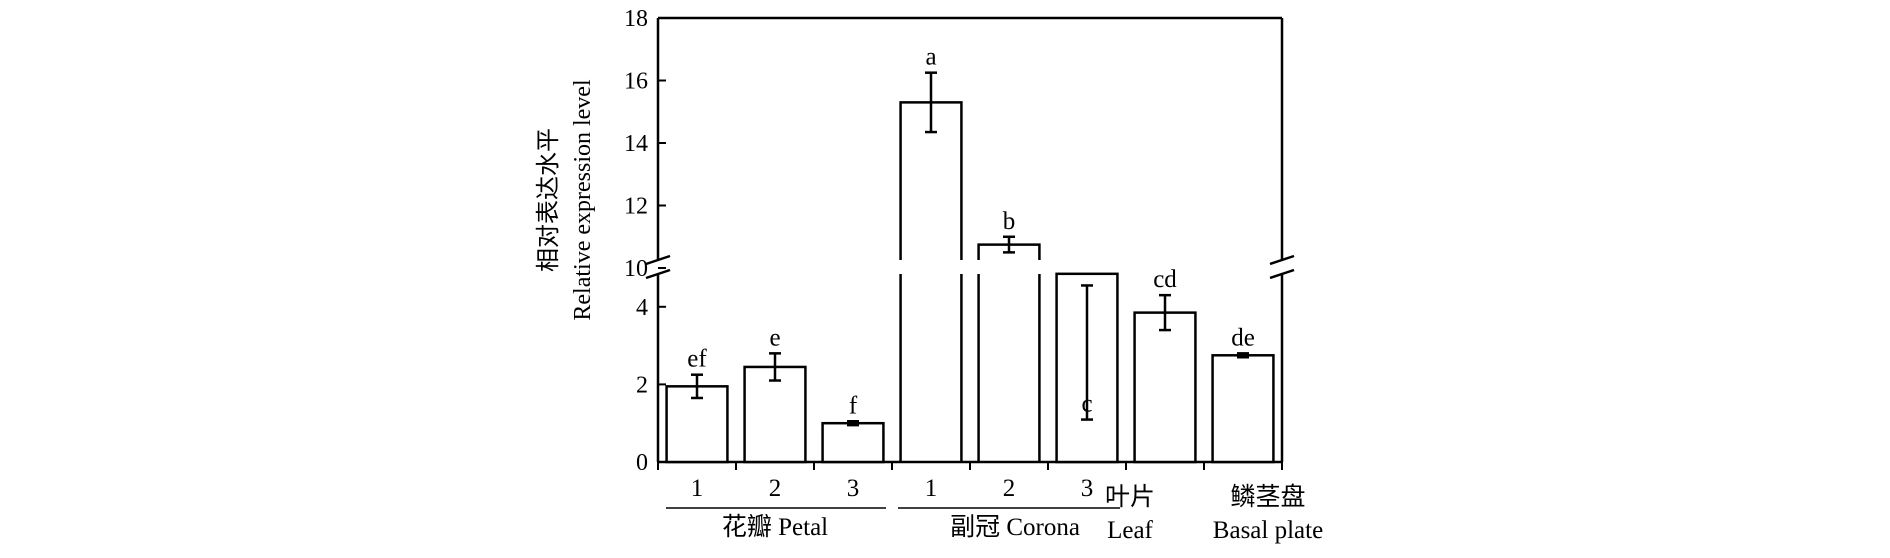 Image resolution: width=1890 pixels, height=558 pixels. What do you see at coordinates (642, 385) in the screenshot?
I see `y-tick-label: 2` at bounding box center [642, 385].